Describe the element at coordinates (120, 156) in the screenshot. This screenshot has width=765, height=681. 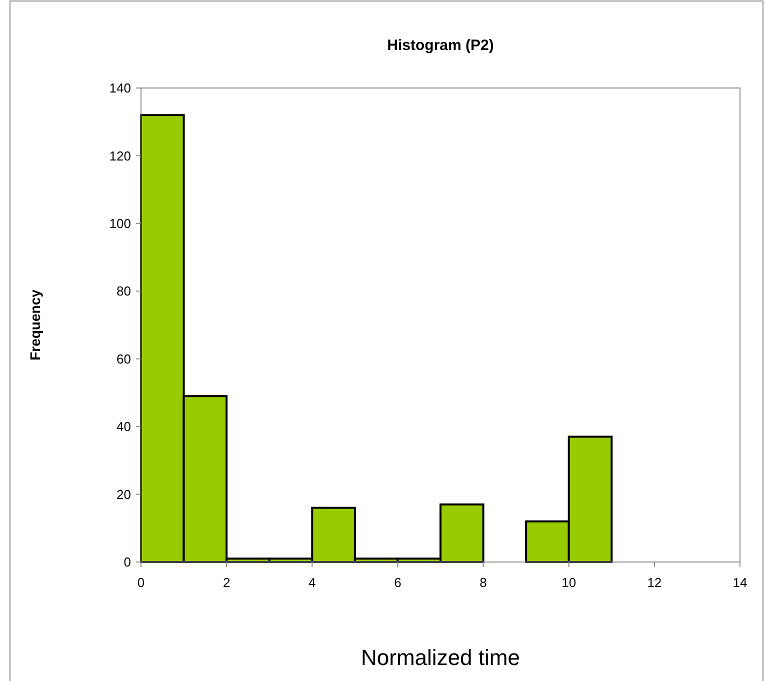
I see `y-tick-label: 120` at that location.